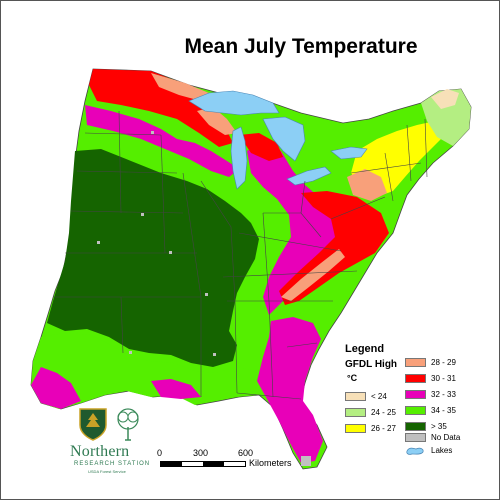  Describe the element at coordinates (446, 117) in the screenshot. I see `zone-24-25-maine` at that location.